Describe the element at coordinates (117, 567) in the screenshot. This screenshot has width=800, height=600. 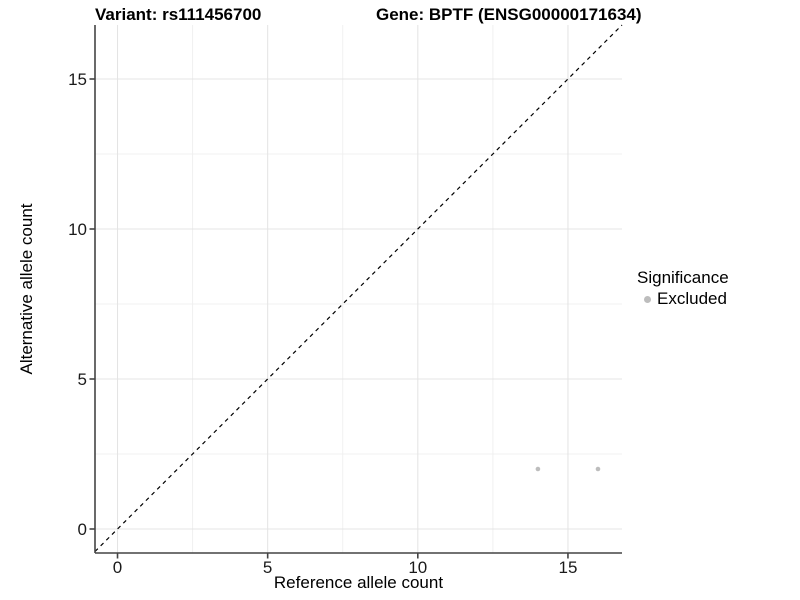
I see `x-tick-label: 0` at that location.